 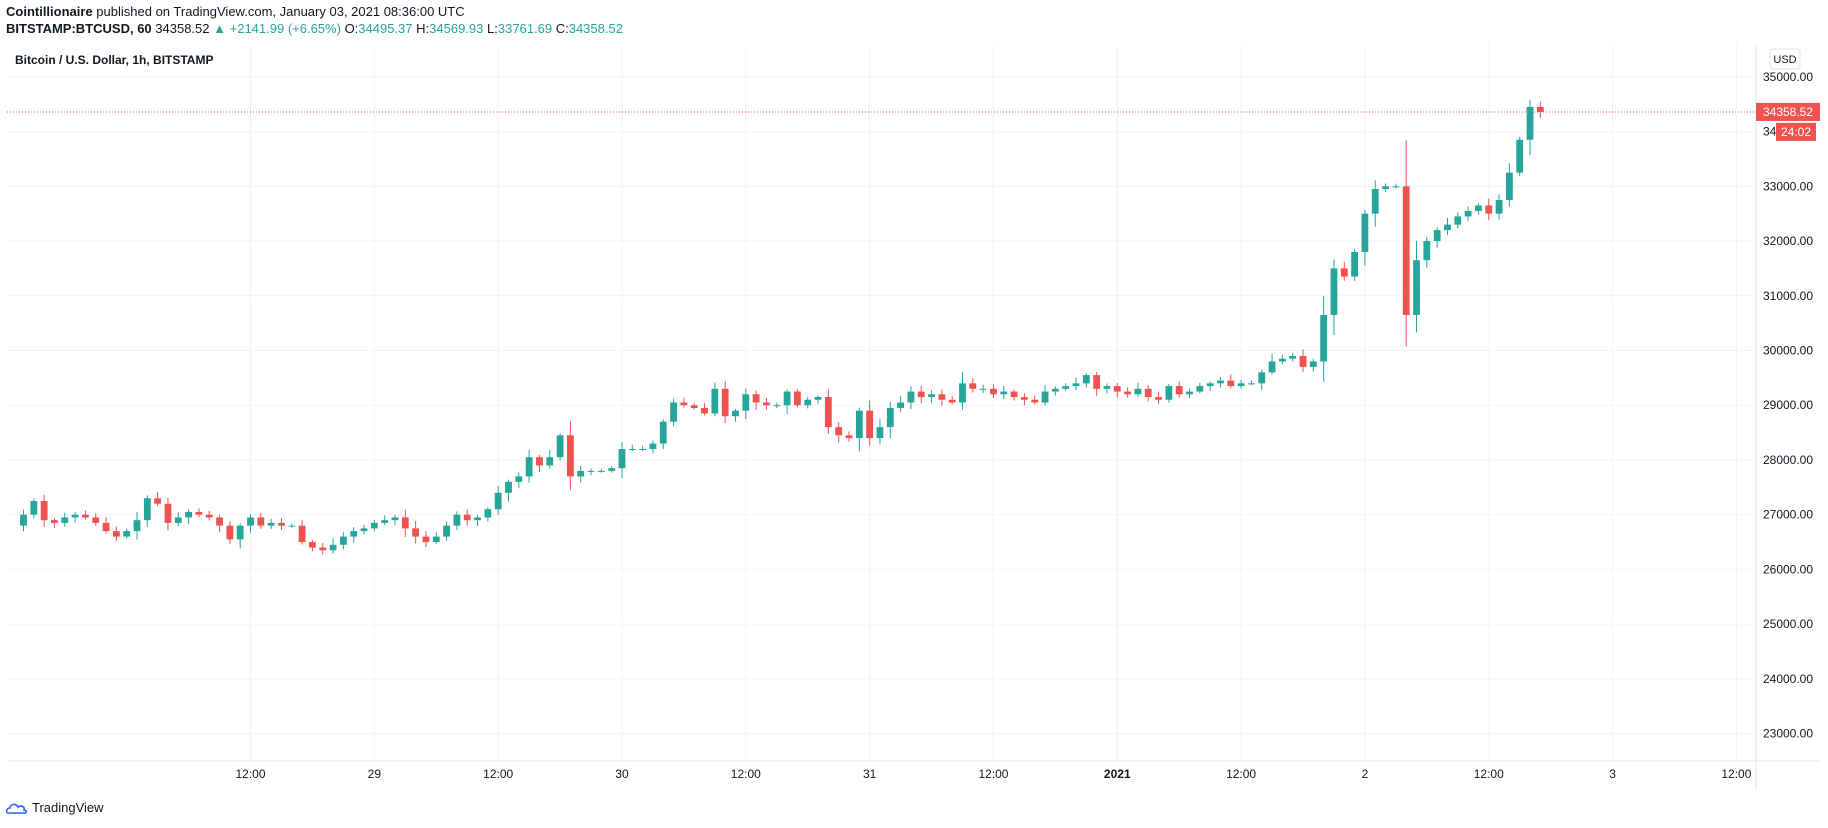 I want to click on currency-button-label: USD, so click(x=1784, y=60).